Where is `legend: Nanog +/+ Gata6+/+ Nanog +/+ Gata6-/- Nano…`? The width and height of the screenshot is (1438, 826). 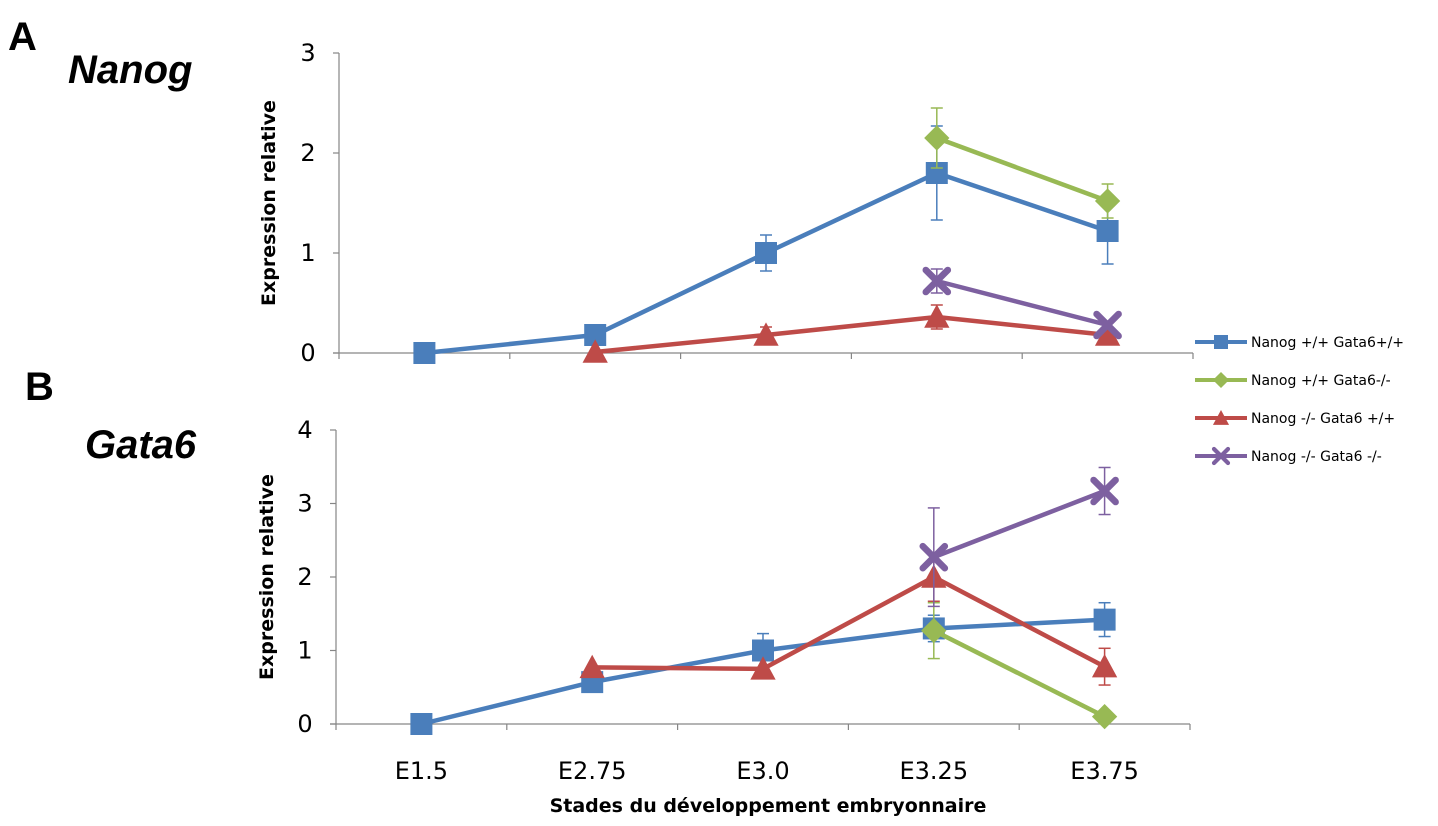 legend: Nanog +/+ Gata6+/+ Nanog +/+ Gata6-/- Nano… is located at coordinates (1299, 400).